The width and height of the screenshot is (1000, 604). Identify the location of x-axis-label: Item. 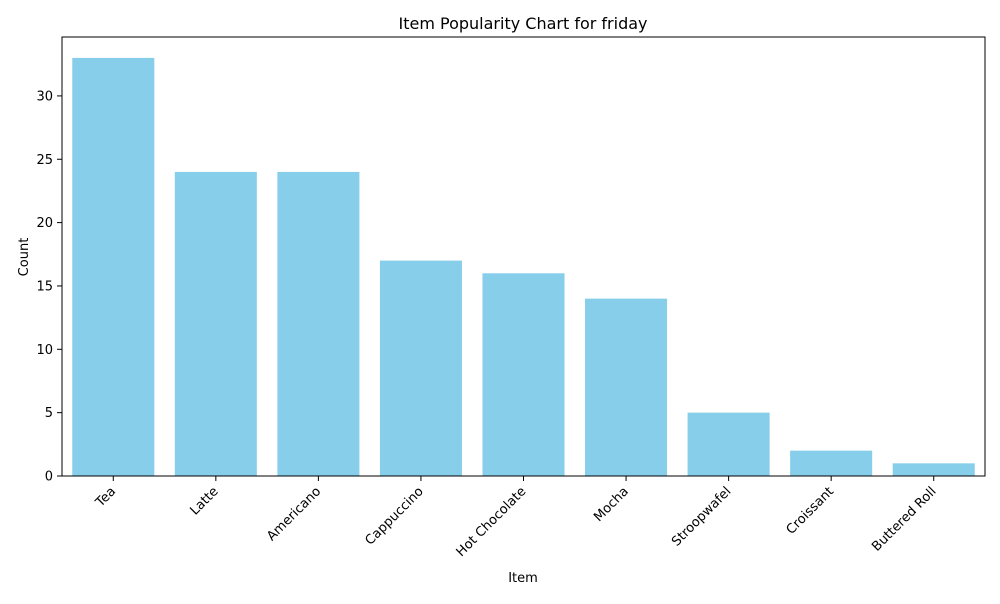
(523, 578).